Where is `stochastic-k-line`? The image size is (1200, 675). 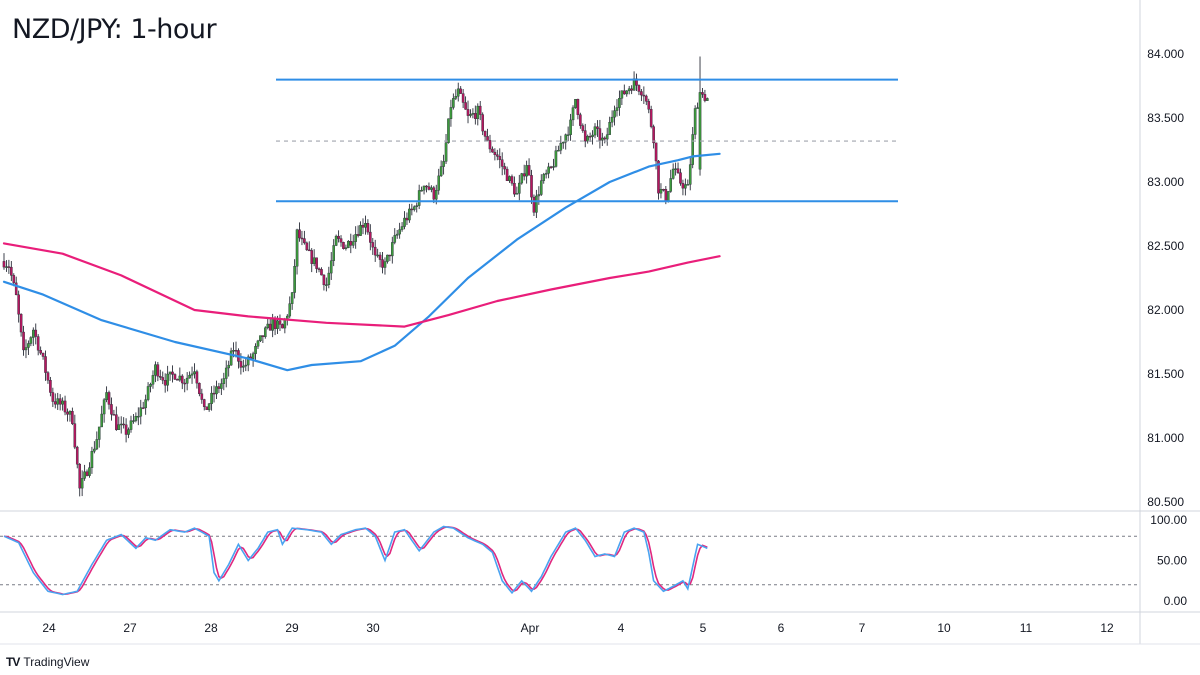 stochastic-k-line is located at coordinates (355, 560).